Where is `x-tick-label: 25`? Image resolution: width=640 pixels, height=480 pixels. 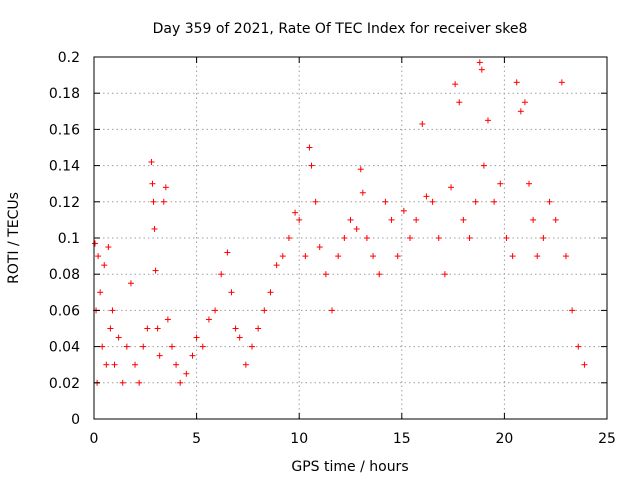 x-tick-label: 25 is located at coordinates (607, 439).